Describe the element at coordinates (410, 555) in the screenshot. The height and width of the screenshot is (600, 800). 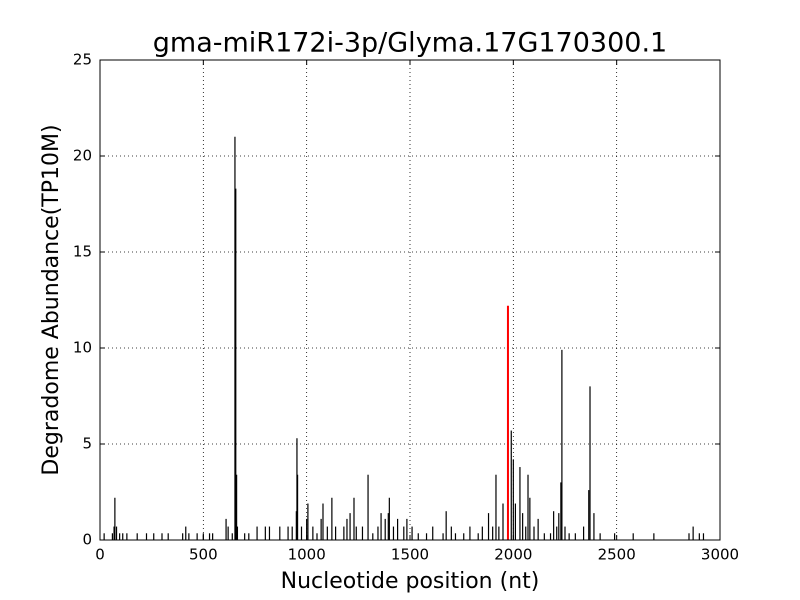
I see `x-tick-label: 1500` at that location.